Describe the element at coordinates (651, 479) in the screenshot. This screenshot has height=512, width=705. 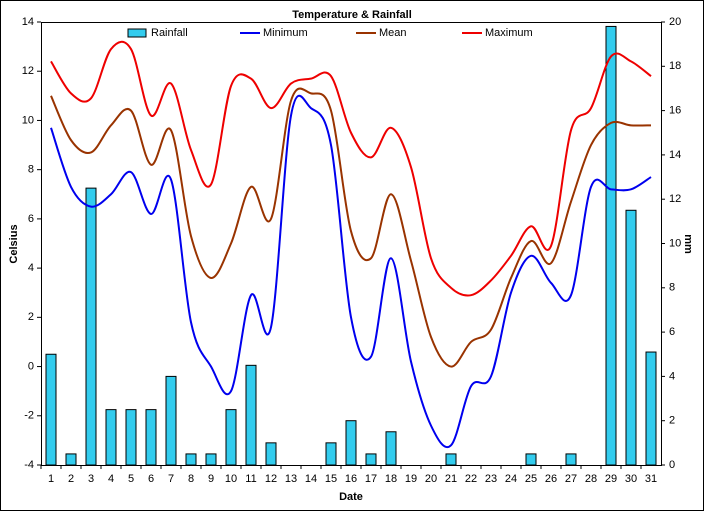
I see `x-tick-label: 31` at that location.